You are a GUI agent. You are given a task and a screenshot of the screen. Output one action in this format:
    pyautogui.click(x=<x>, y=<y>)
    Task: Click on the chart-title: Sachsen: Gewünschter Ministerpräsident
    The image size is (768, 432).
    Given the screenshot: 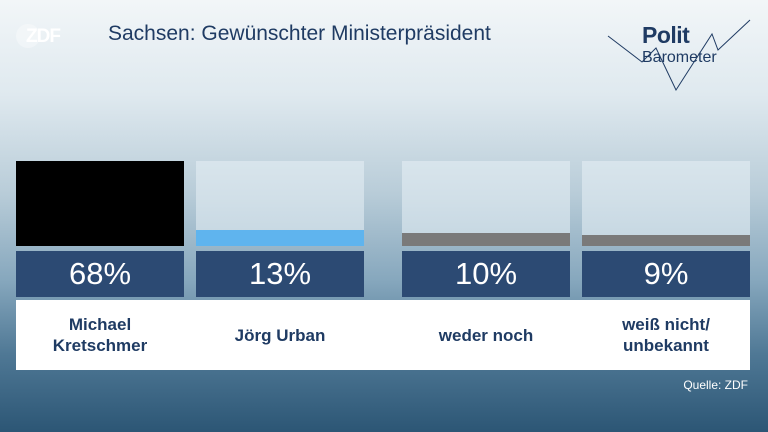 What is the action you would take?
    pyautogui.click(x=299, y=33)
    